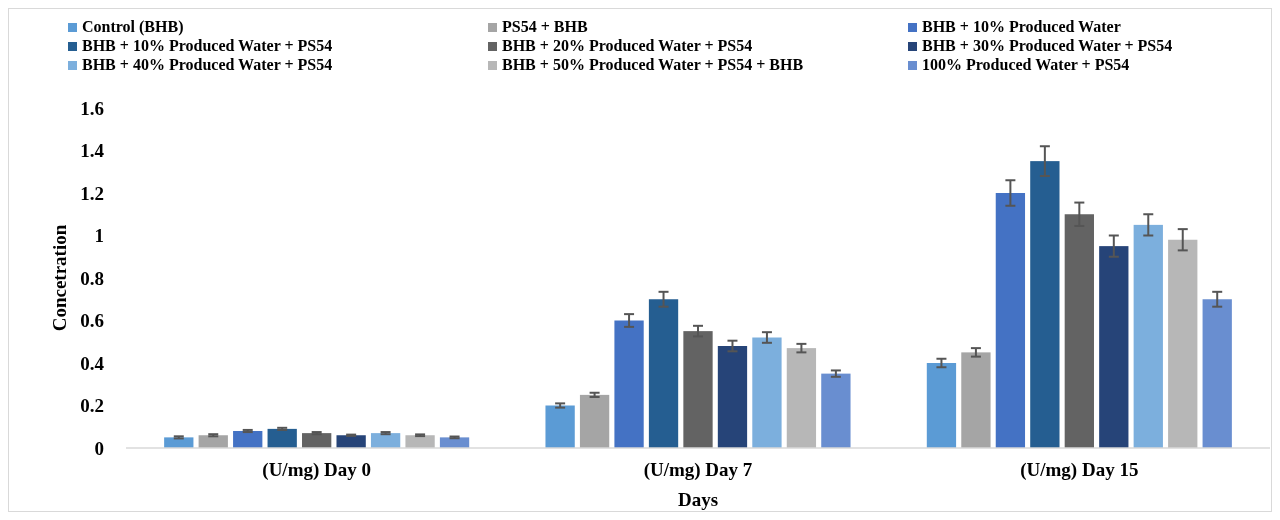  I want to click on legend-label: BHB + 10% Produced Water + PS54, so click(207, 45).